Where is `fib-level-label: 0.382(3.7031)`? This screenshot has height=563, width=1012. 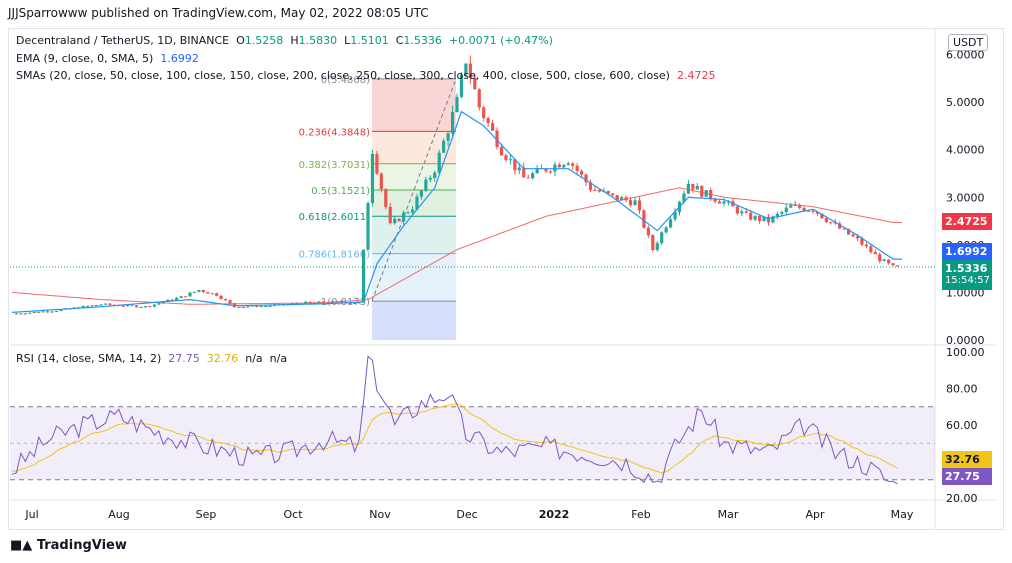
fib-level-label: 0.382(3.7031) is located at coordinates (335, 165).